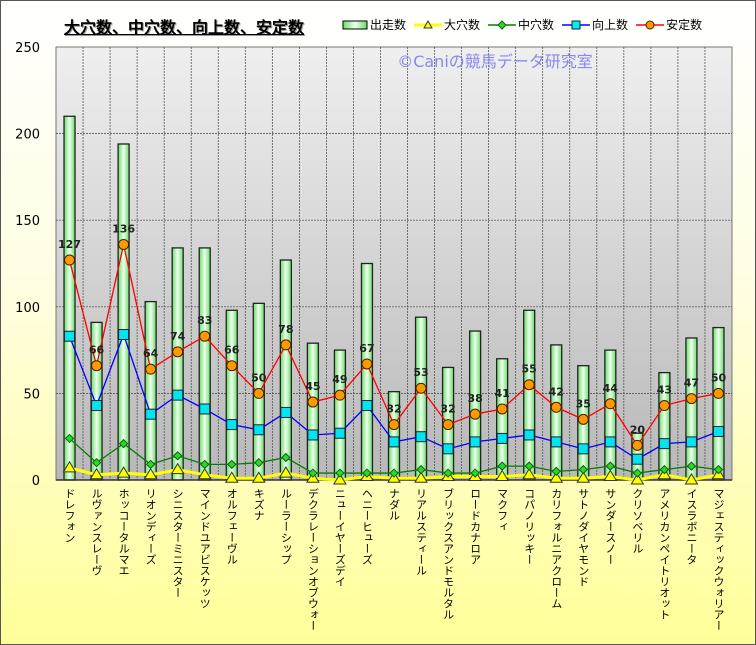  I want to click on legend-item: 向上数, so click(595, 24).